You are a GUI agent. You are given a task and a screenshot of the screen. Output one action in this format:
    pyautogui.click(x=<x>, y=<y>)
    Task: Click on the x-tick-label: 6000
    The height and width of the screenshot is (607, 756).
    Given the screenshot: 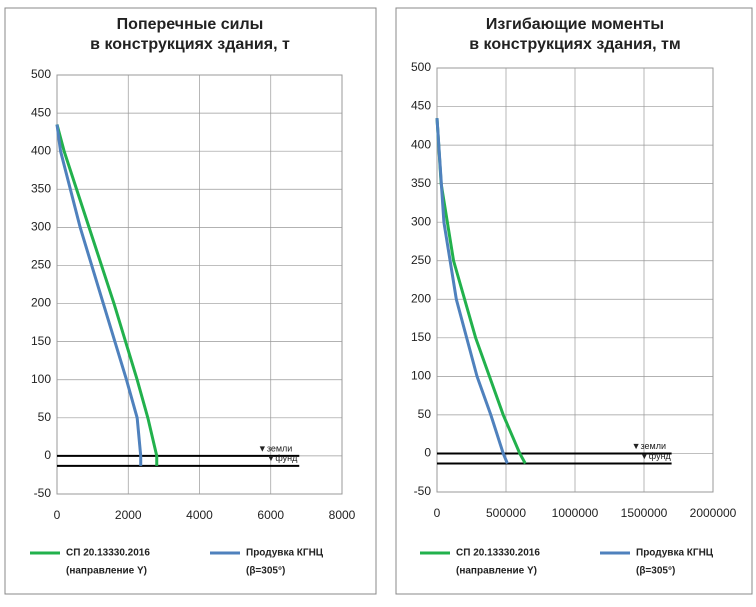 What is the action you would take?
    pyautogui.click(x=270, y=515)
    